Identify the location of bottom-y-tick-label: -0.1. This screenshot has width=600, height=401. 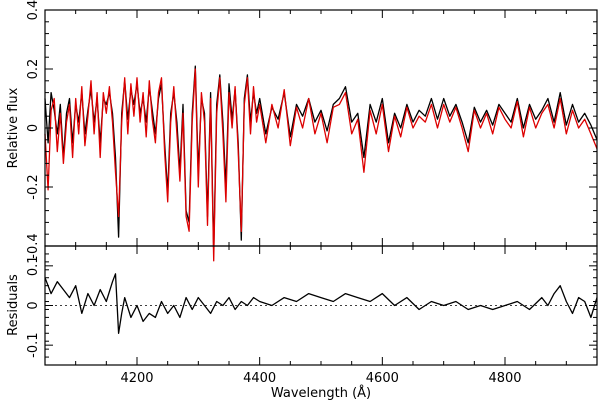
(33, 344).